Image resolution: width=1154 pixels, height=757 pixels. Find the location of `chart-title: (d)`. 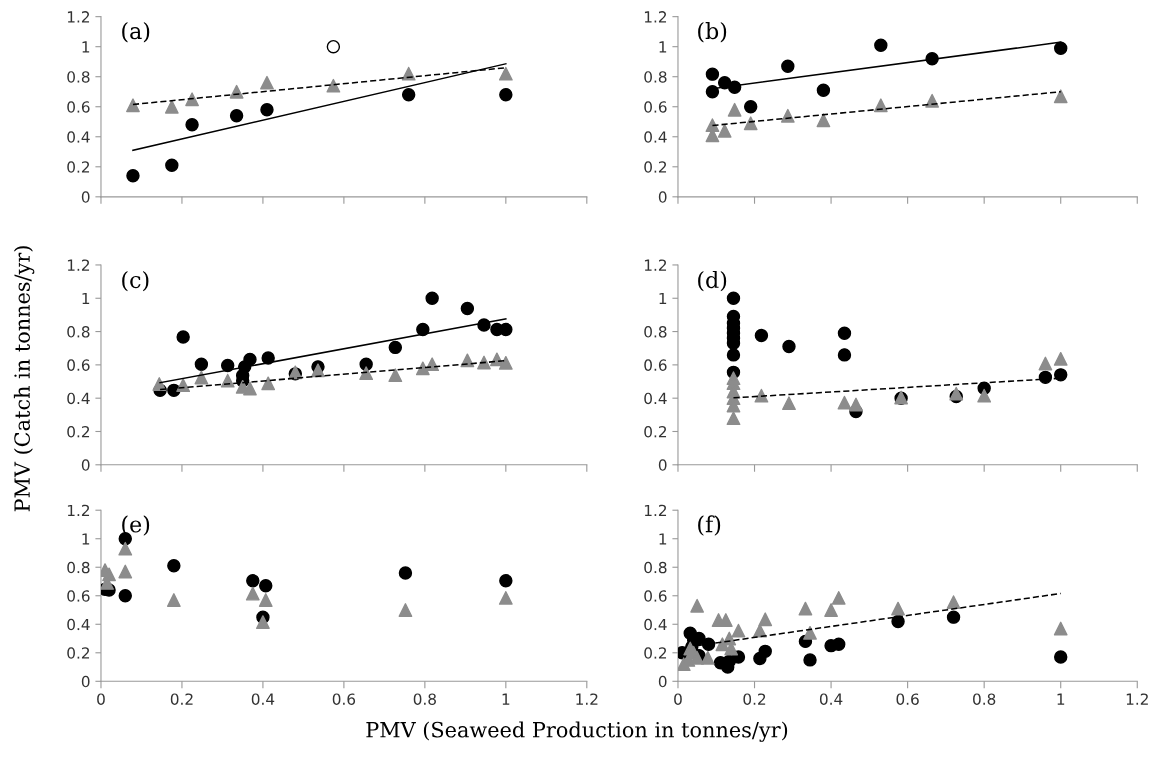

chart-title: (d) is located at coordinates (712, 281).